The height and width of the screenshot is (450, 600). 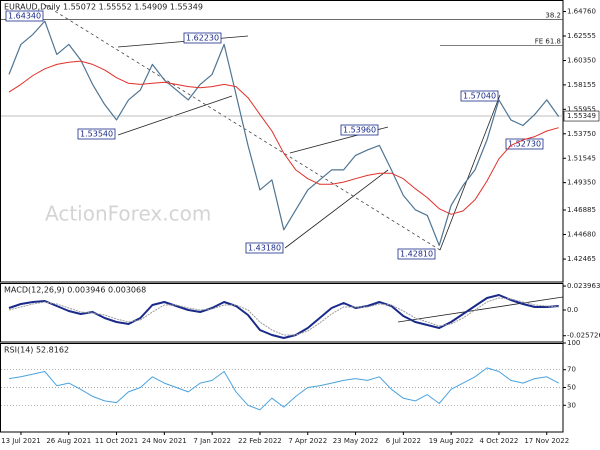 What do you see at coordinates (553, 15) in the screenshot?
I see `fib-label: 38.2` at bounding box center [553, 15].